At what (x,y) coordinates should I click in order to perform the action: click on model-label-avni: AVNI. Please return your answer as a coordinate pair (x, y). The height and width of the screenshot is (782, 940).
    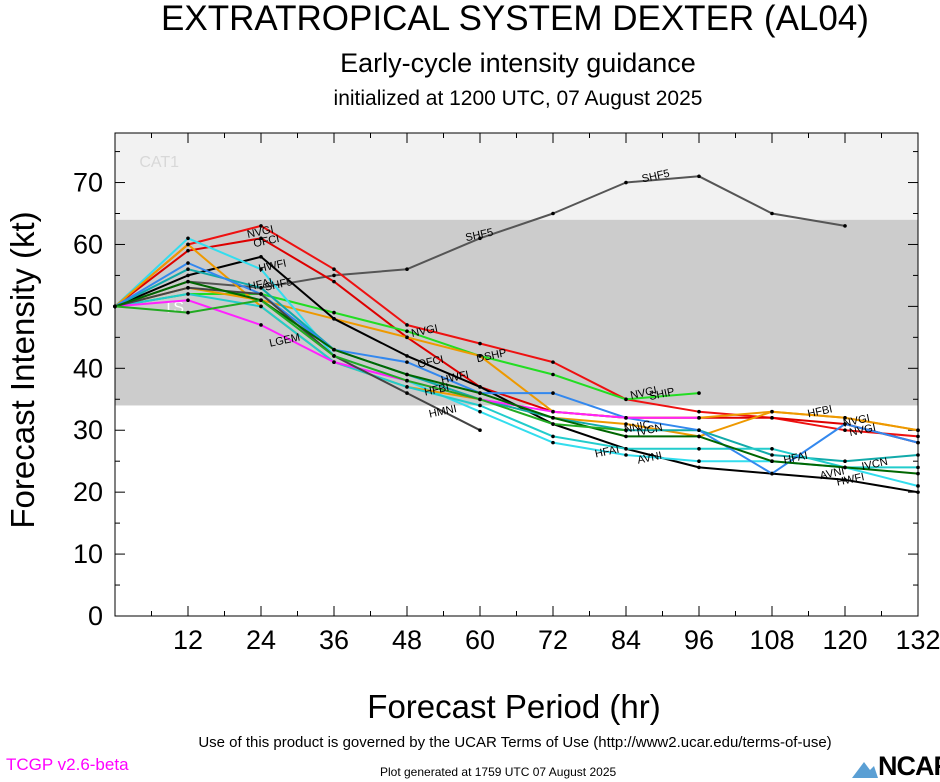
    Looking at the image, I should click on (832, 473).